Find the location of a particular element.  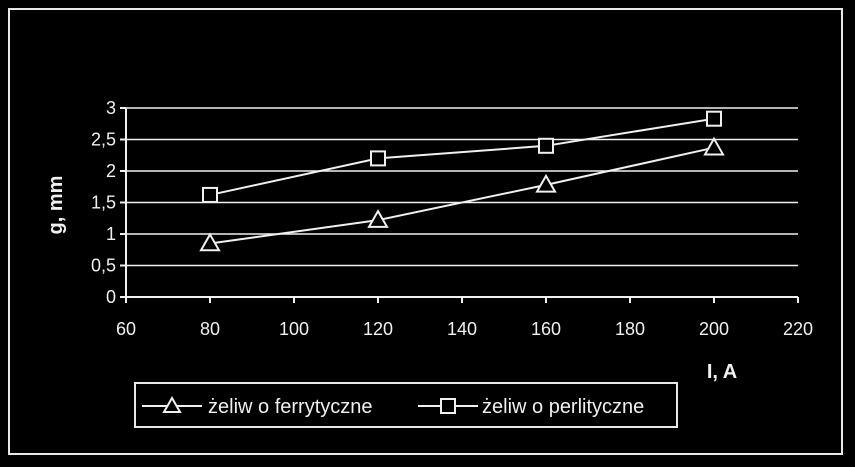

x-tick-label-4: 140 is located at coordinates (462, 329).